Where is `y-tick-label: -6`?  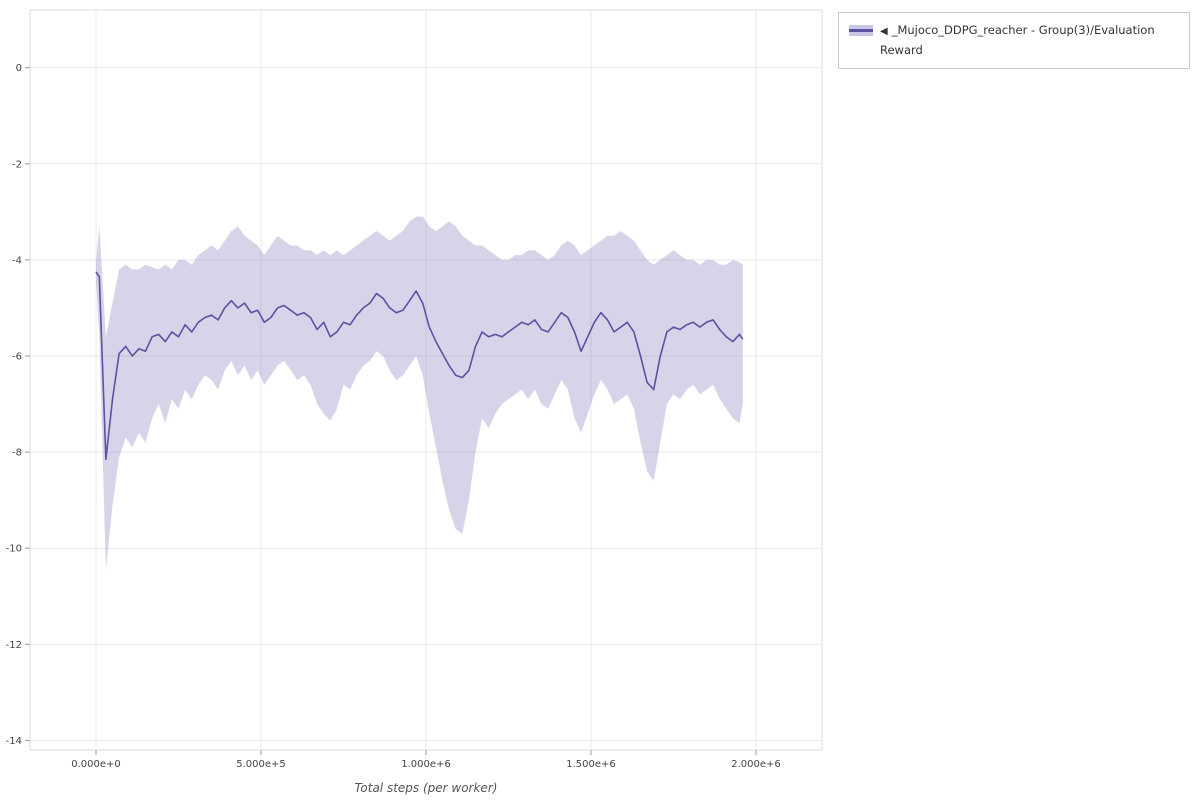
y-tick-label: -6 is located at coordinates (17, 357).